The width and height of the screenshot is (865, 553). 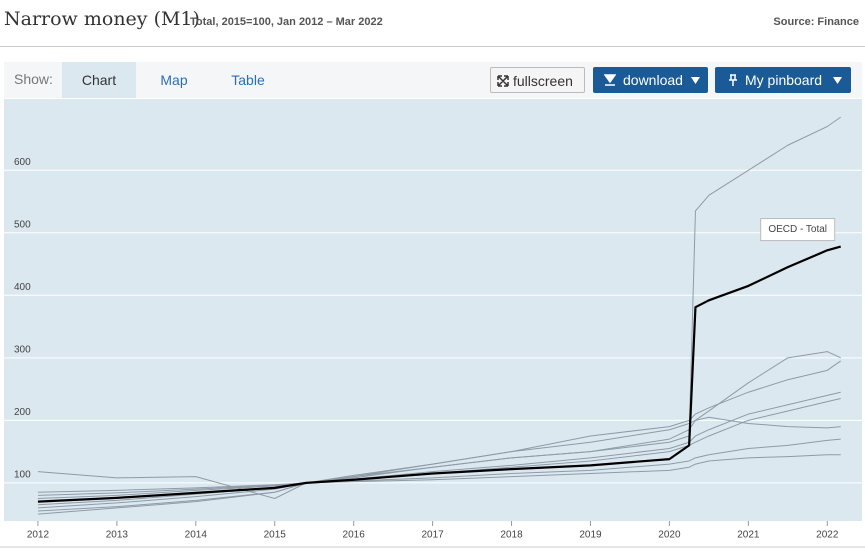 I want to click on label-box, so click(x=798, y=230).